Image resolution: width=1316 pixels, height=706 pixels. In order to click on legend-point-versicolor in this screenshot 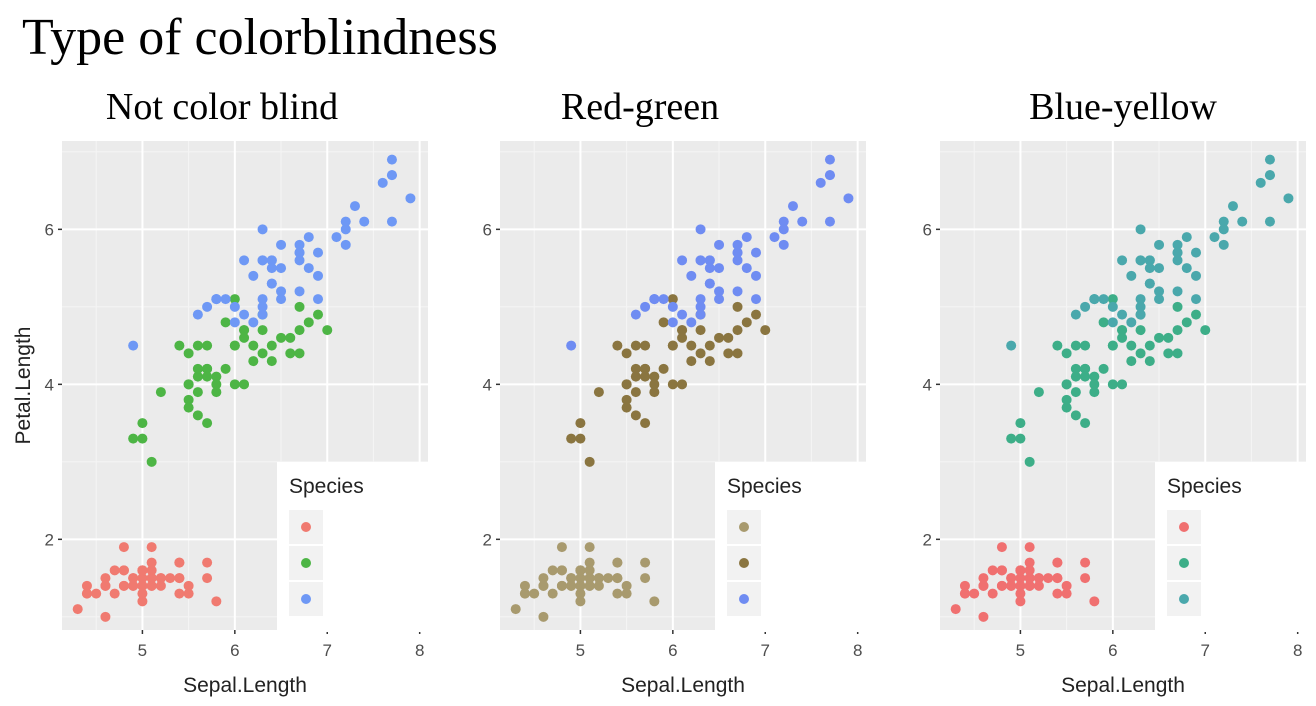, I will do `click(306, 563)`.